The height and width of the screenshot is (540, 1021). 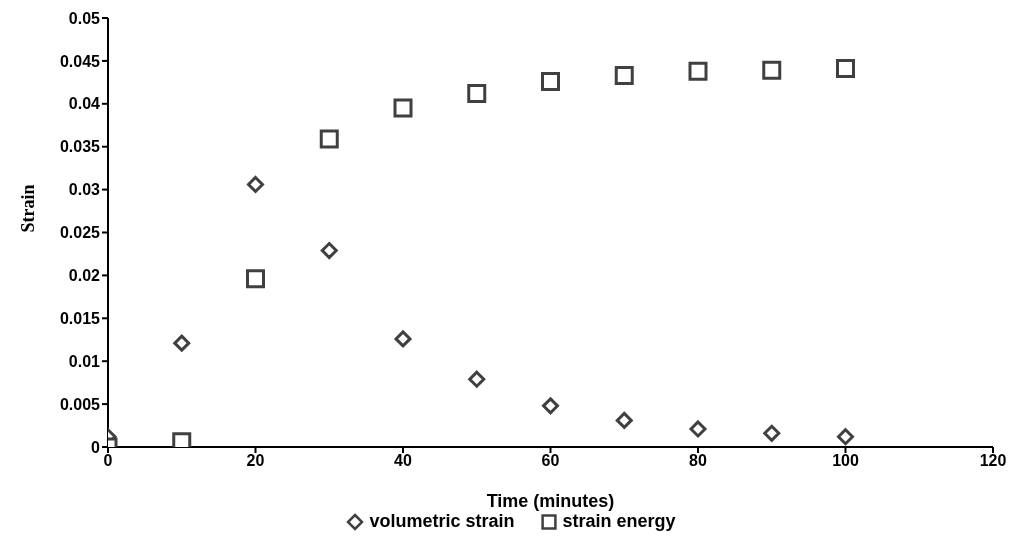 What do you see at coordinates (84, 104) in the screenshot?
I see `y-tick-label: 0.04` at bounding box center [84, 104].